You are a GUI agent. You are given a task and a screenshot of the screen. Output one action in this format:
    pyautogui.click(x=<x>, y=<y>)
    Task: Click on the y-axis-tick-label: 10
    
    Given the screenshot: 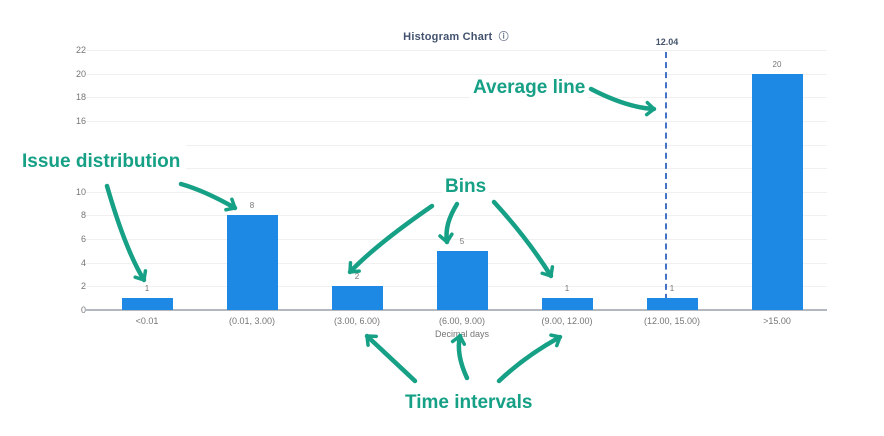 What is the action you would take?
    pyautogui.click(x=80, y=191)
    